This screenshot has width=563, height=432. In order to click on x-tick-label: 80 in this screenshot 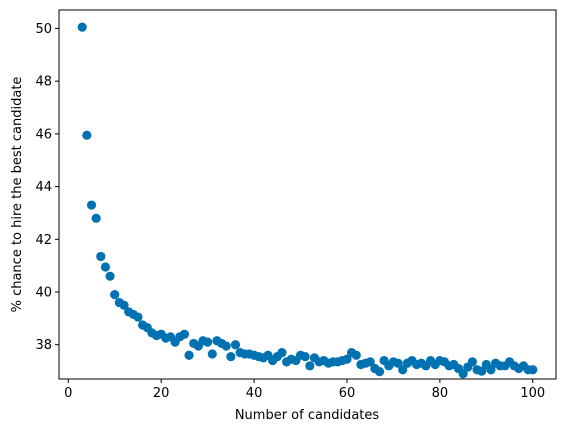, I will do `click(440, 393)`.